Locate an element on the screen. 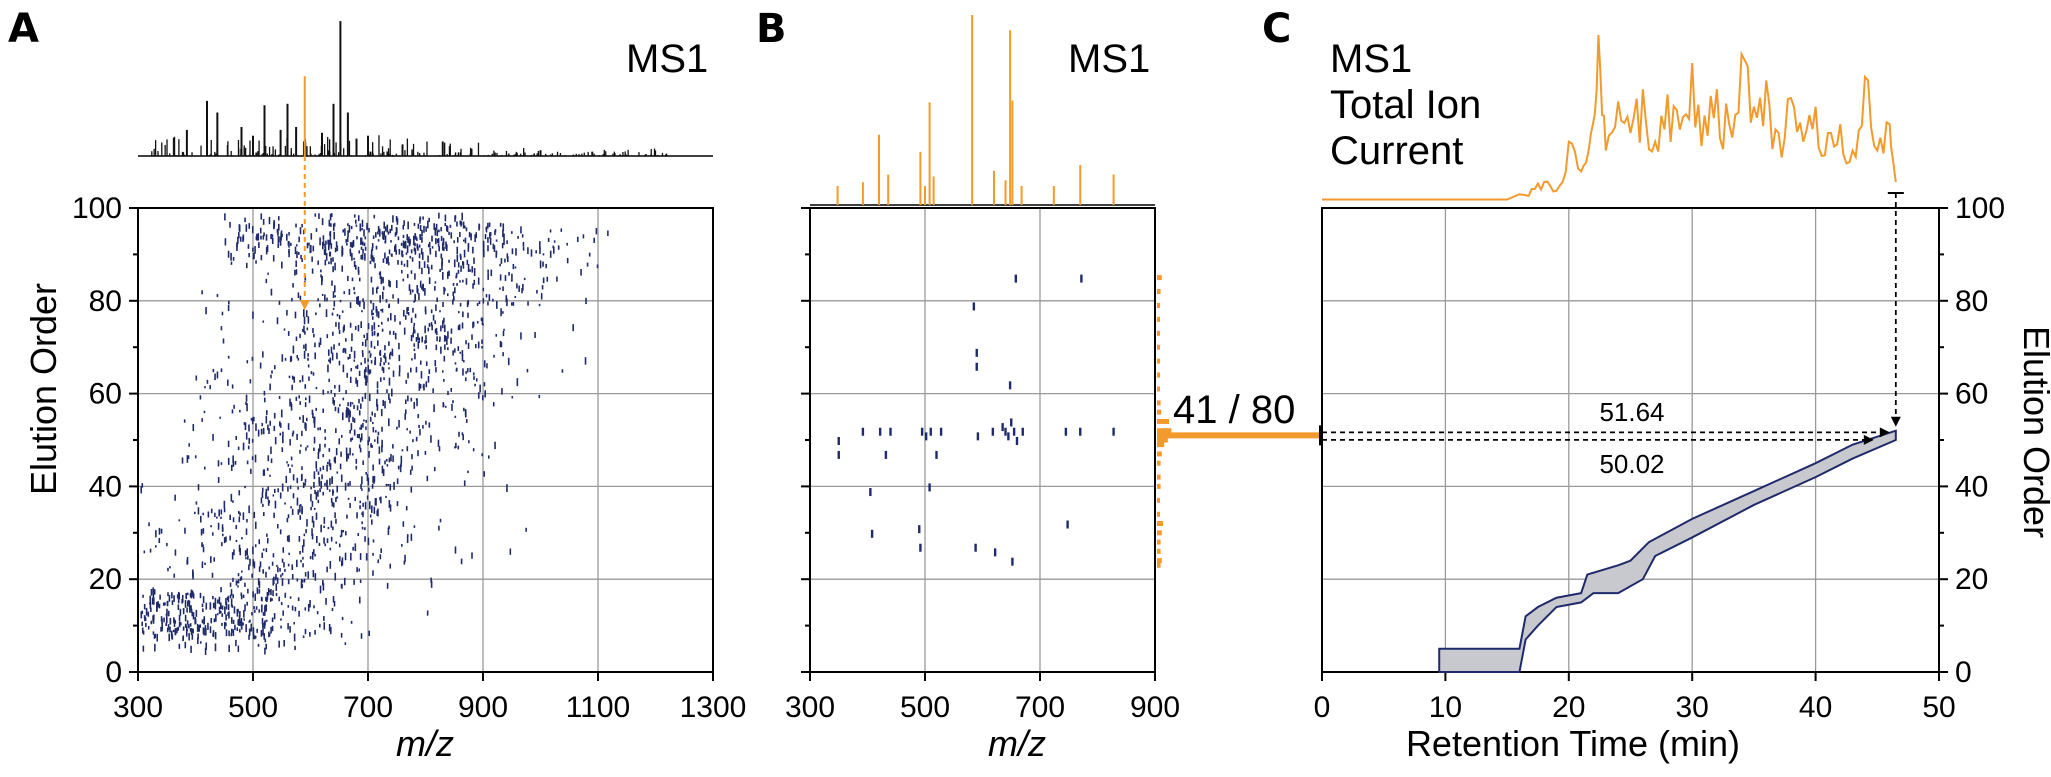 The image size is (2051, 777). panel-b-xtick-label: 700 is located at coordinates (1040, 707).